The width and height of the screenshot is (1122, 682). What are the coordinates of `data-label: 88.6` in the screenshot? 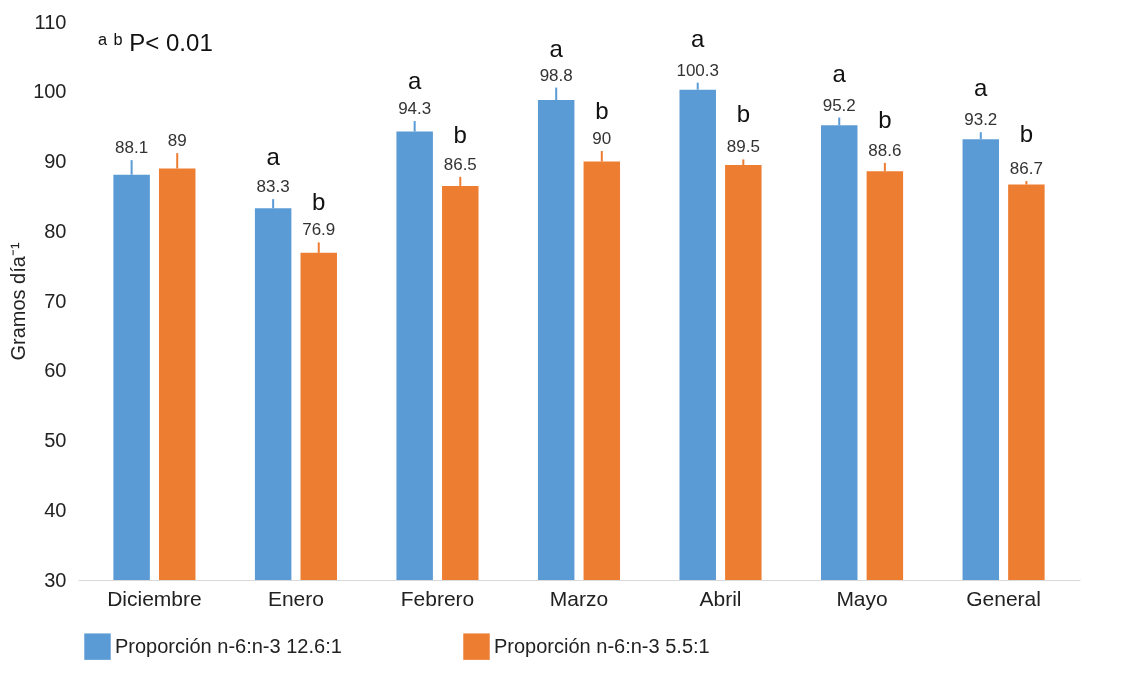 It's located at (885, 150).